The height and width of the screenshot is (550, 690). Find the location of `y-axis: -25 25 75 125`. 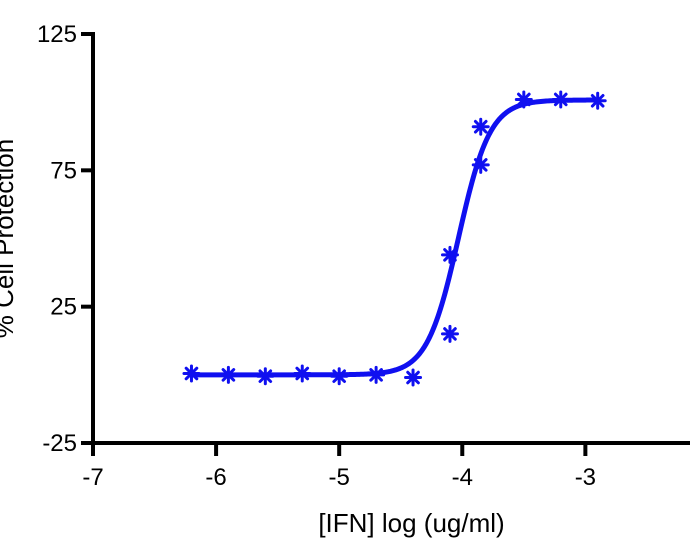

y-axis: -25 25 75 125 is located at coordinates (66, 239).